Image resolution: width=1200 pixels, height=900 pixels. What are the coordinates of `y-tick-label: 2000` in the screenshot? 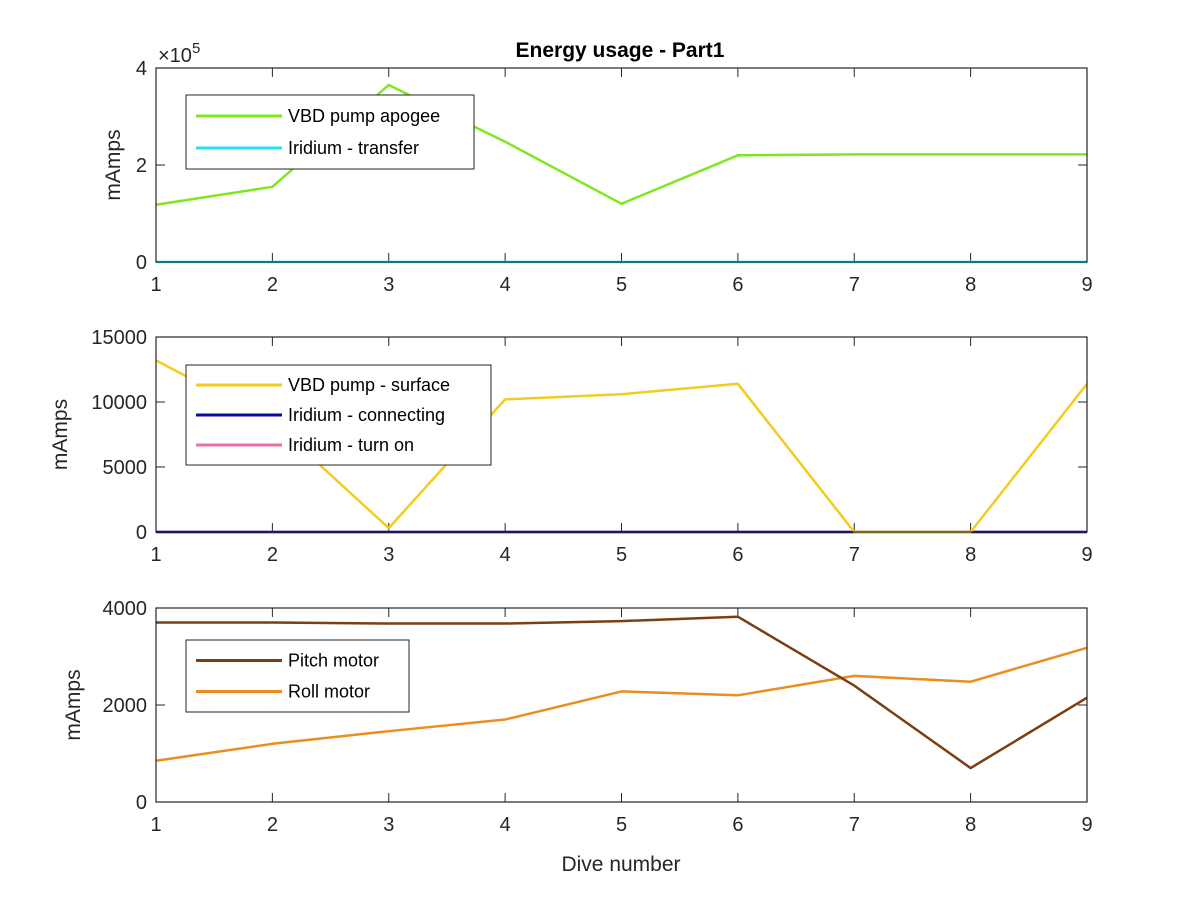 It's located at (125, 706).